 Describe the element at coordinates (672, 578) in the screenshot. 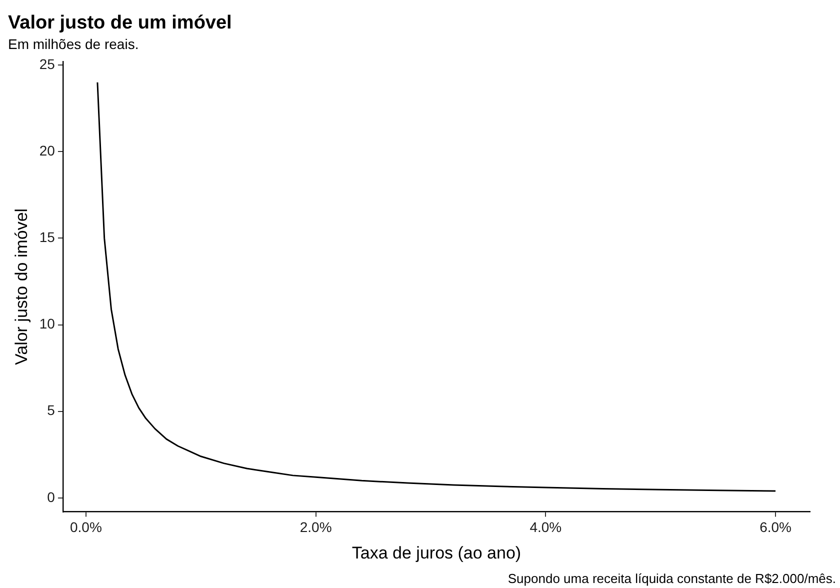

I see `text: Supondo uma receita líquida constante de R$2.000/mês.` at that location.